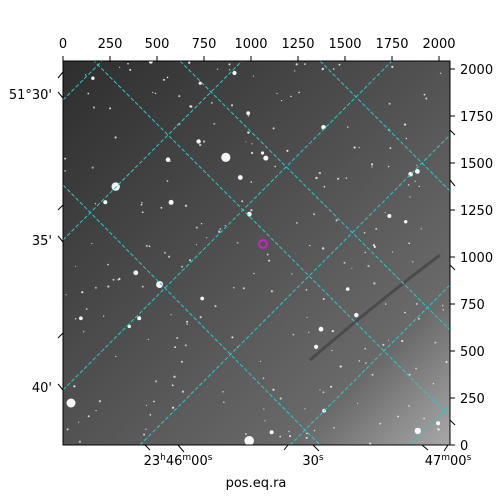 This screenshot has height=500, width=500. What do you see at coordinates (263, 244) in the screenshot?
I see `target-marker` at bounding box center [263, 244].